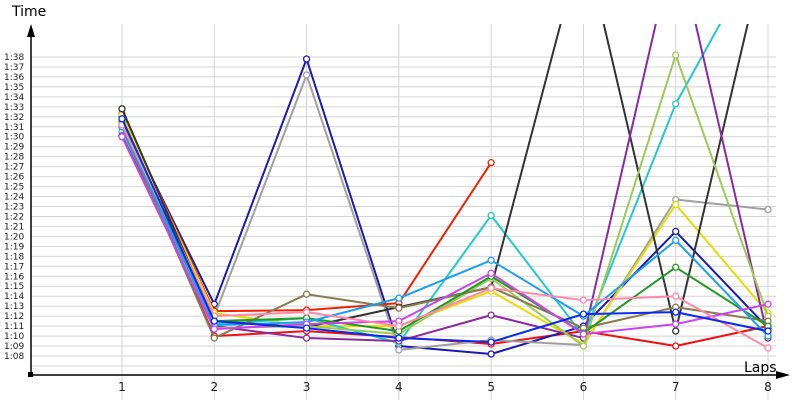 This screenshot has height=400, width=800. I want to click on x-tick-label: 1, so click(122, 387).